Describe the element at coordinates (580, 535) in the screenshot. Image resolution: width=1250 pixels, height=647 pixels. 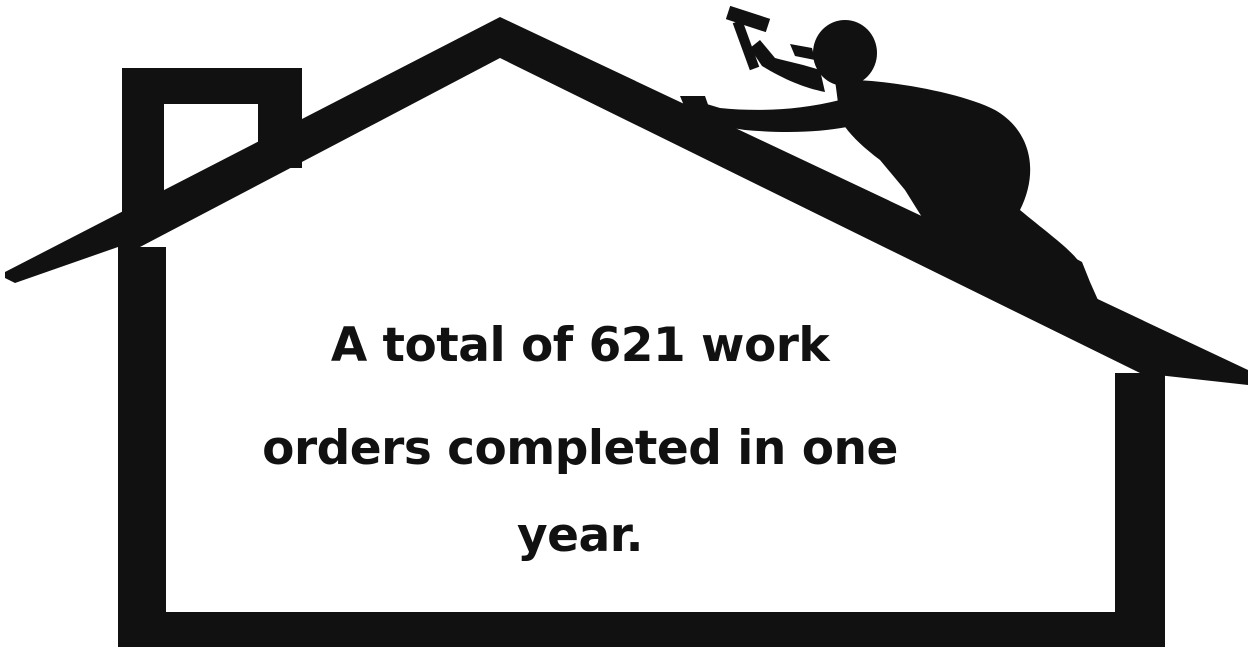
I see `message-line-3: year.` at that location.